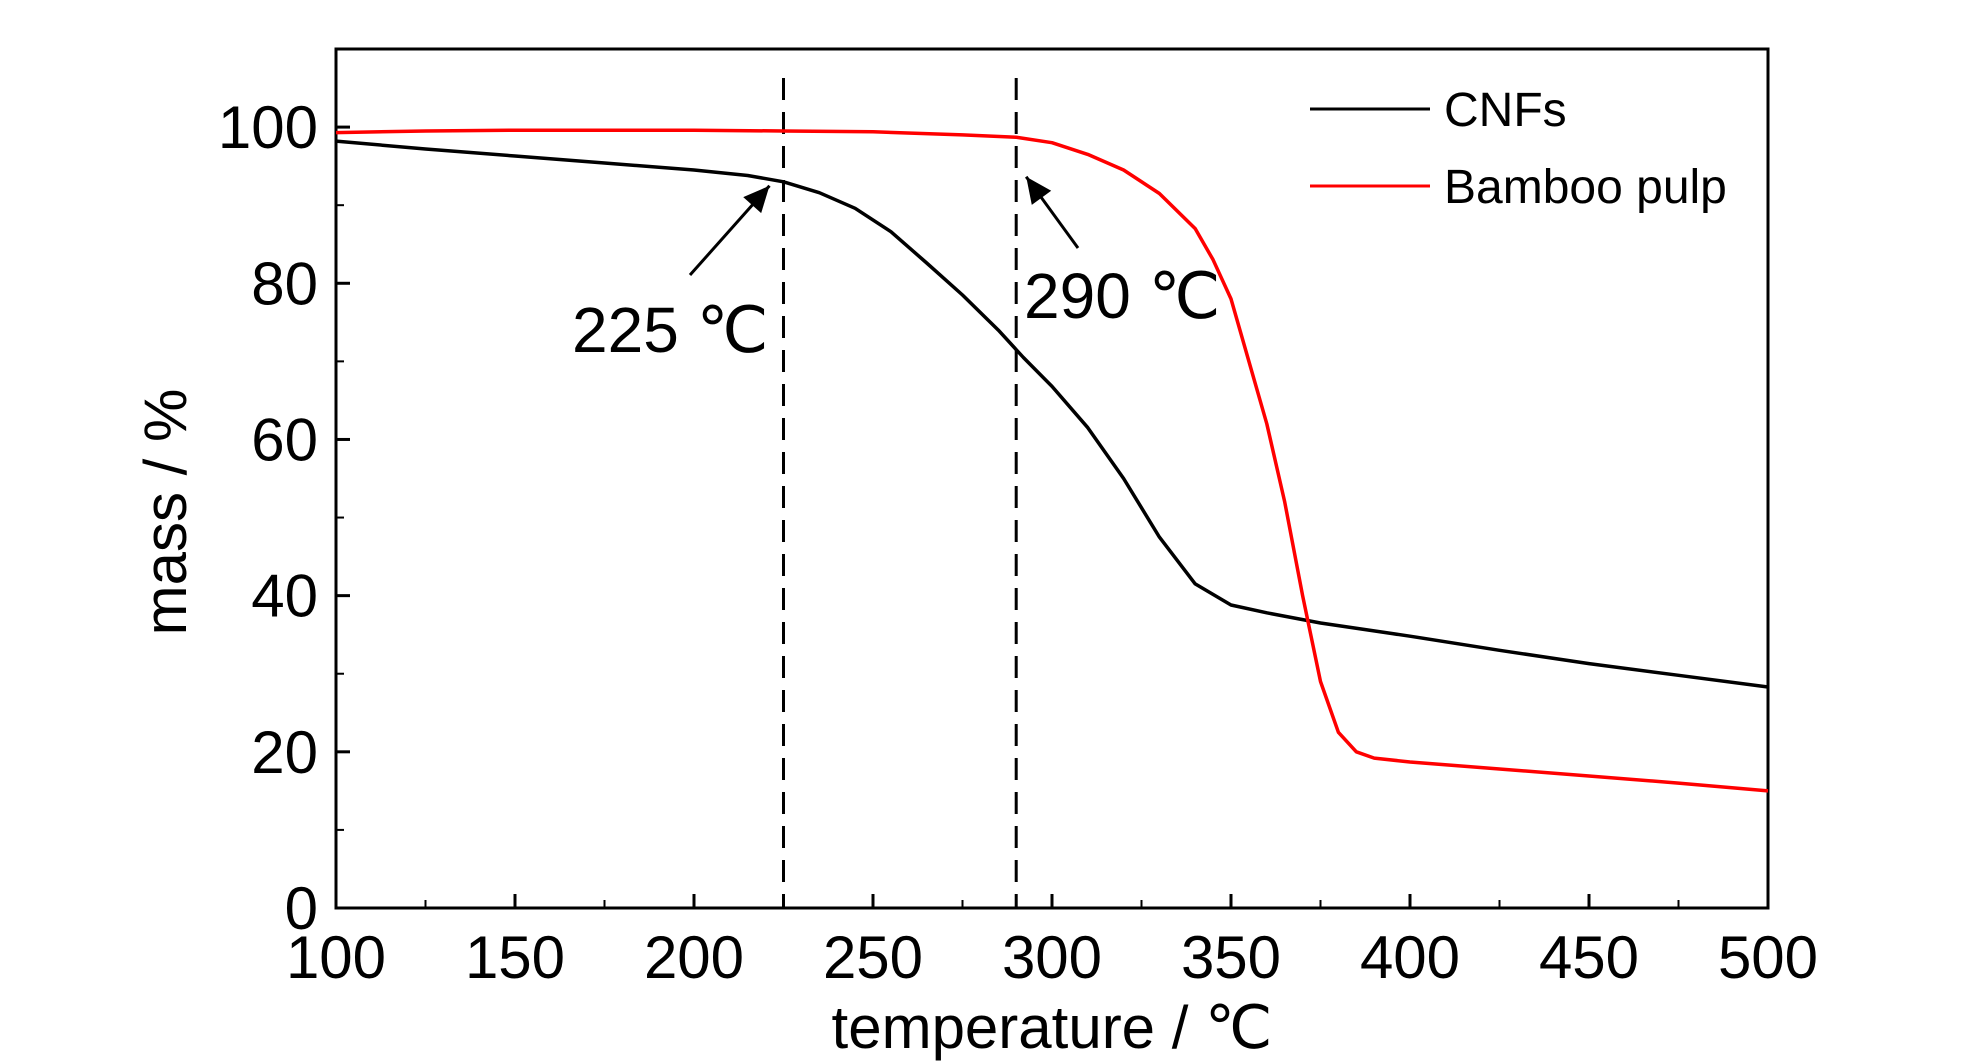 This screenshot has height=1063, width=1984. Describe the element at coordinates (896, 270) in the screenshot. I see `annotations-layer: 225 ℃ 290 ℃` at that location.